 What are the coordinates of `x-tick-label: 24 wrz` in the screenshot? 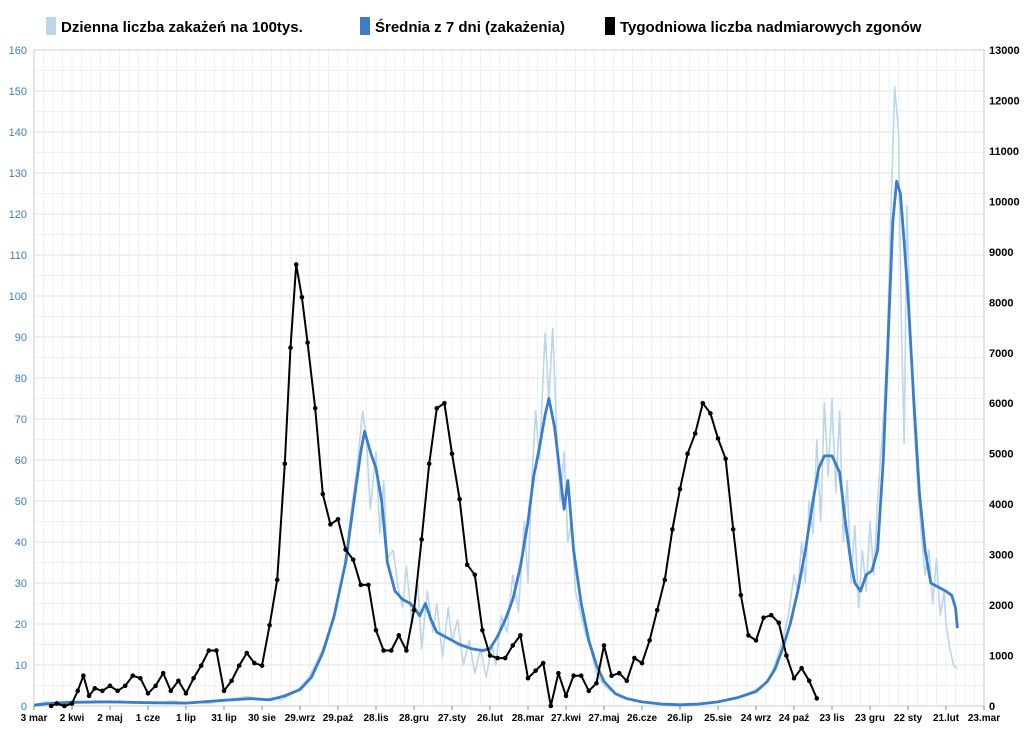 It's located at (756, 718).